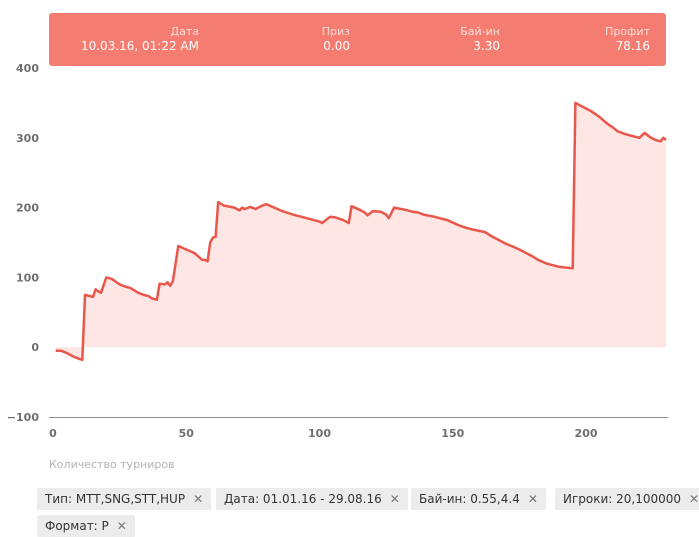 This screenshot has height=537, width=699. Describe the element at coordinates (335, 31) in the screenshot. I see `tooltip-prize-label: Приз` at that location.